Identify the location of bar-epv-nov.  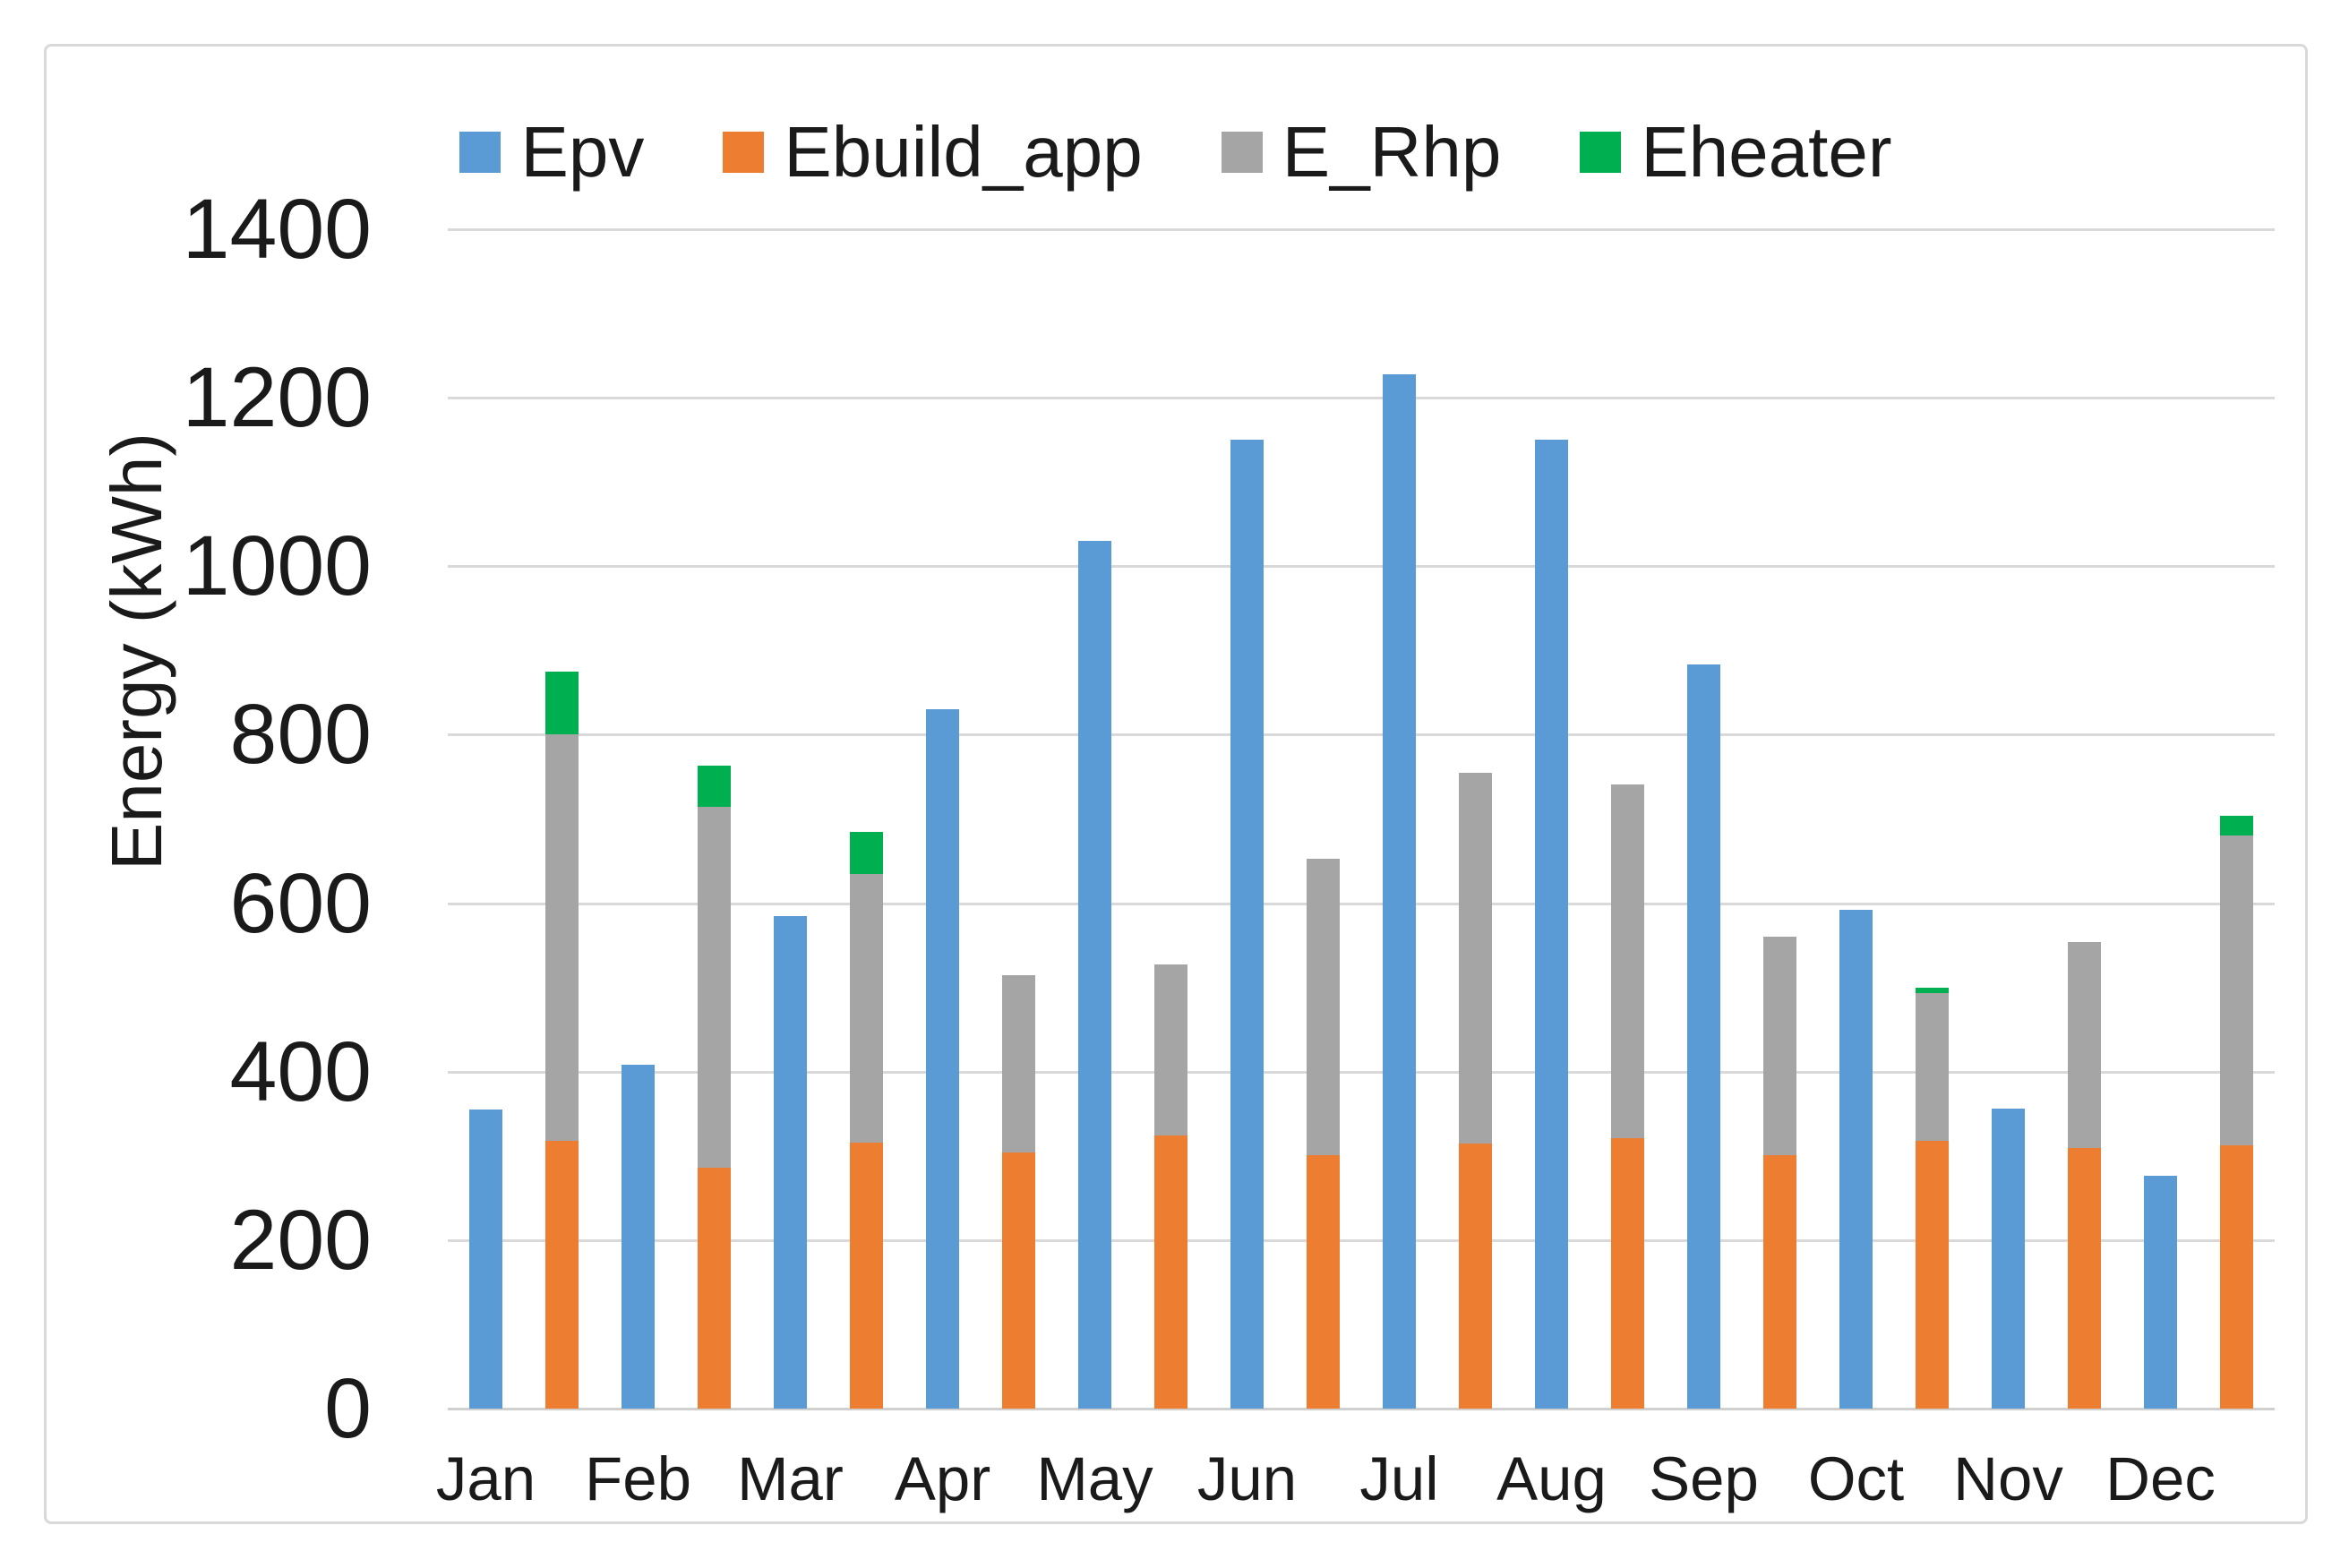
(2009, 1259).